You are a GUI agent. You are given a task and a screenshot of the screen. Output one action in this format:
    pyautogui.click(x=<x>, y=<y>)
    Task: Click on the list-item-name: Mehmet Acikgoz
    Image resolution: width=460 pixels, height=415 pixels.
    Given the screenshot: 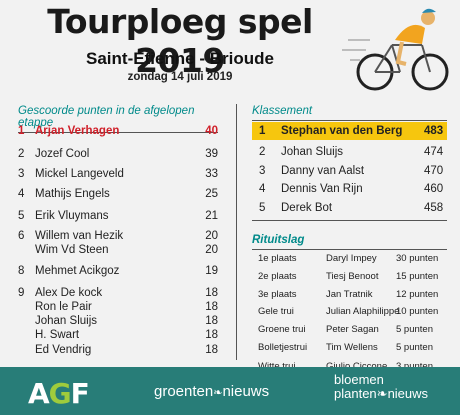 What is the action you would take?
    pyautogui.click(x=77, y=271)
    